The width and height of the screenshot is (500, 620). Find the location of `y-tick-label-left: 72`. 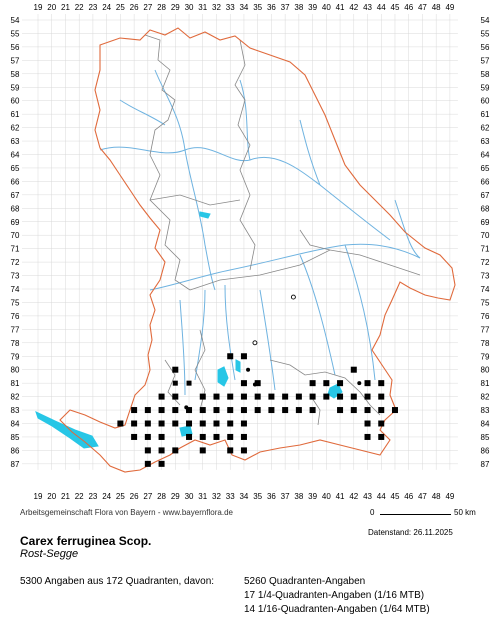

y-tick-label-left: 72 is located at coordinates (15, 262).